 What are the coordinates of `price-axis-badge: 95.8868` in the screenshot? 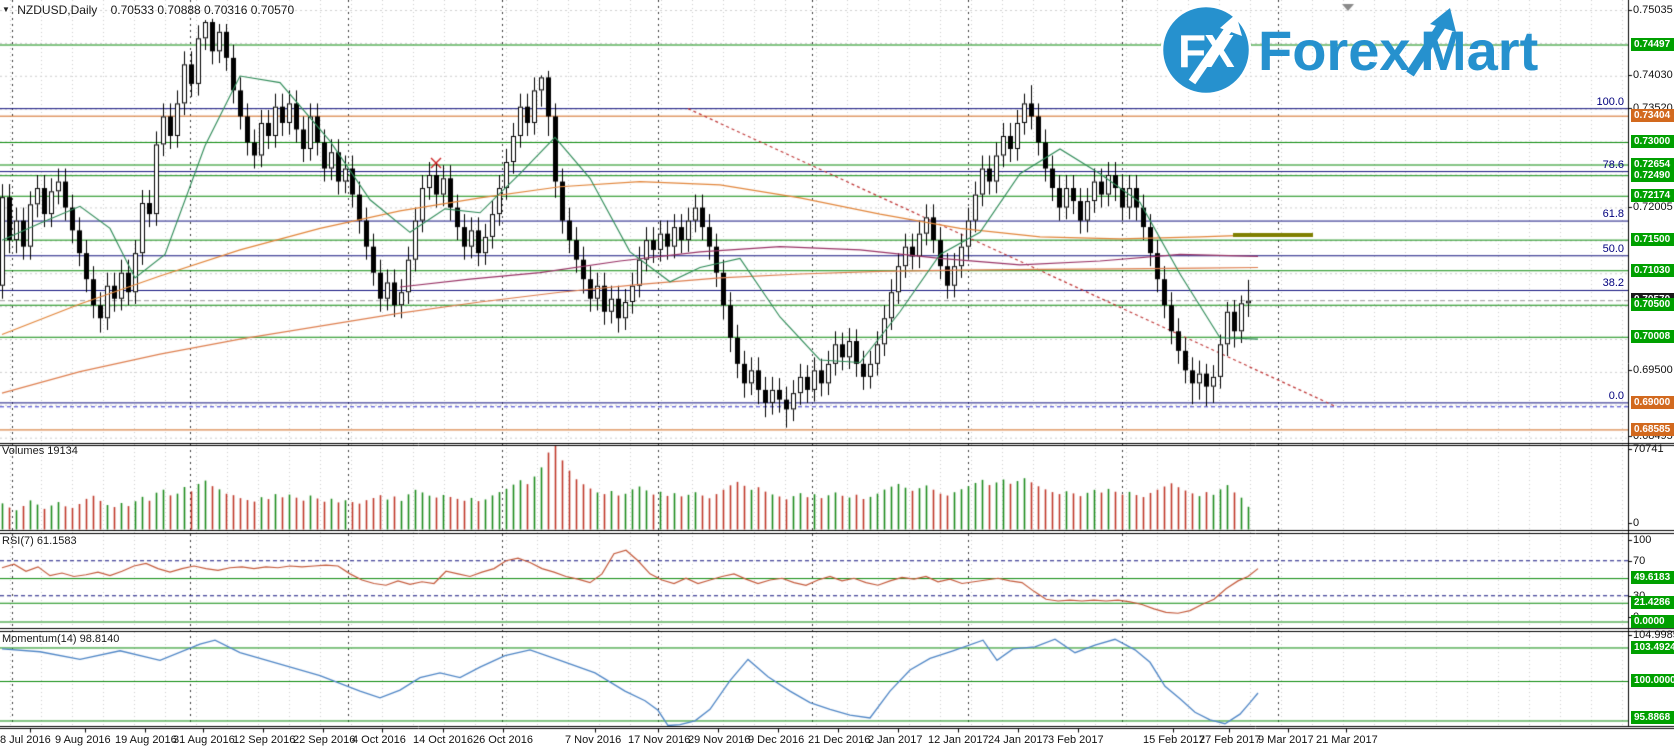 It's located at (1652, 717).